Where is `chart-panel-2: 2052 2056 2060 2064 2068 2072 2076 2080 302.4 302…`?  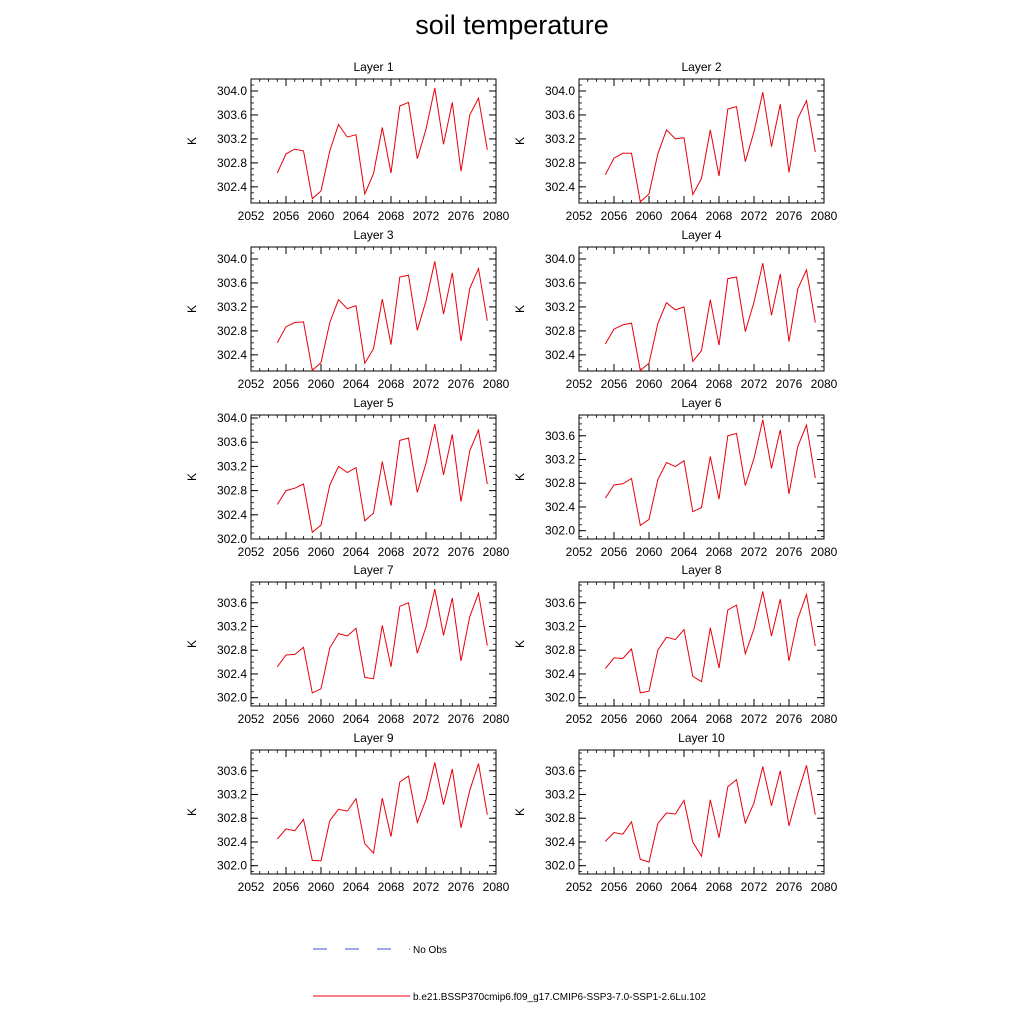
chart-panel-2: 2052 2056 2060 2064 2068 2072 2076 2080 302.4 302… is located at coordinates (675, 141).